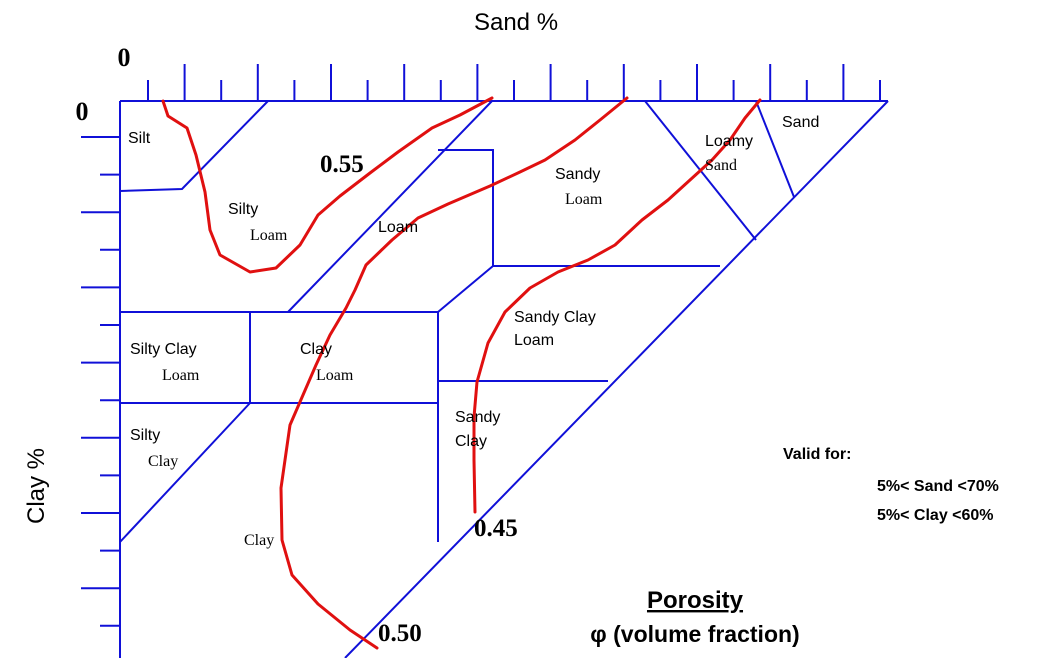  I want to click on zone-sandy-loam-line2: Loam, so click(584, 199).